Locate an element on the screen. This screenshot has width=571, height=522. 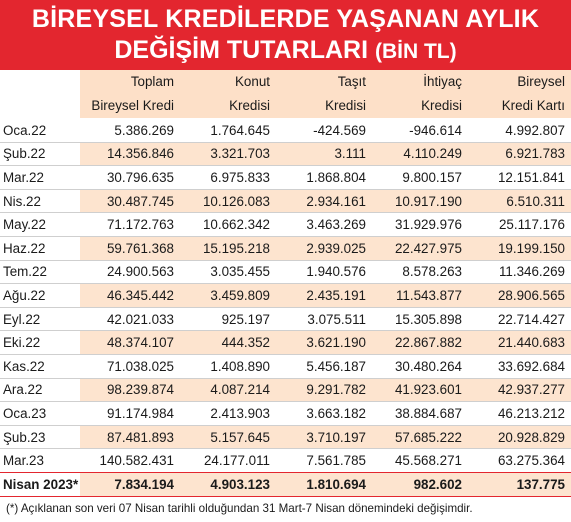
table-cell: 98.239.874 is located at coordinates (130, 389).